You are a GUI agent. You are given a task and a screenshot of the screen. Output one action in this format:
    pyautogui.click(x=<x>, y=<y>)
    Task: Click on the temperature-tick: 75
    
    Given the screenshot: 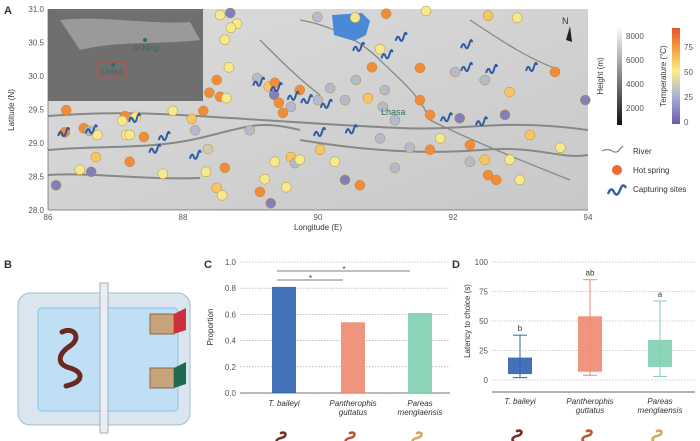 What is the action you would take?
    pyautogui.click(x=688, y=47)
    